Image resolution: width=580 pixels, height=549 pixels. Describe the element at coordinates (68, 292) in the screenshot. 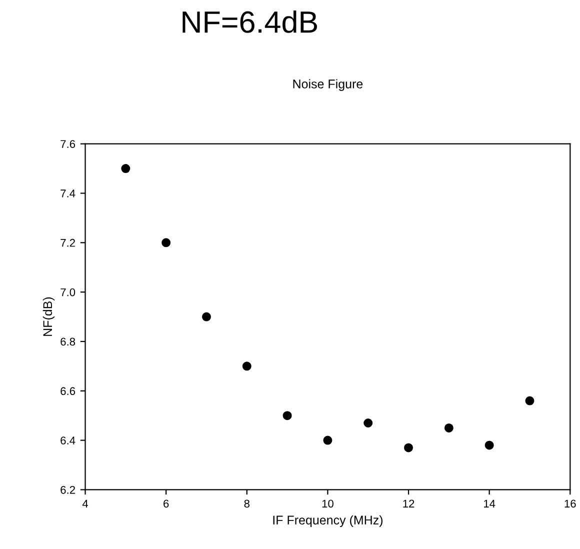

I see `y-tick-label: 7.0` at that location.